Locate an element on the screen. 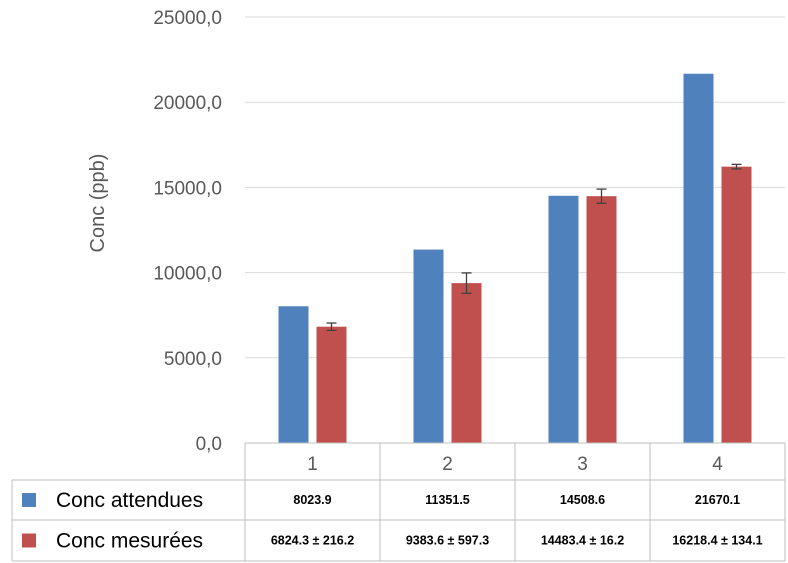  table-cell: 14508.6 is located at coordinates (582, 500).